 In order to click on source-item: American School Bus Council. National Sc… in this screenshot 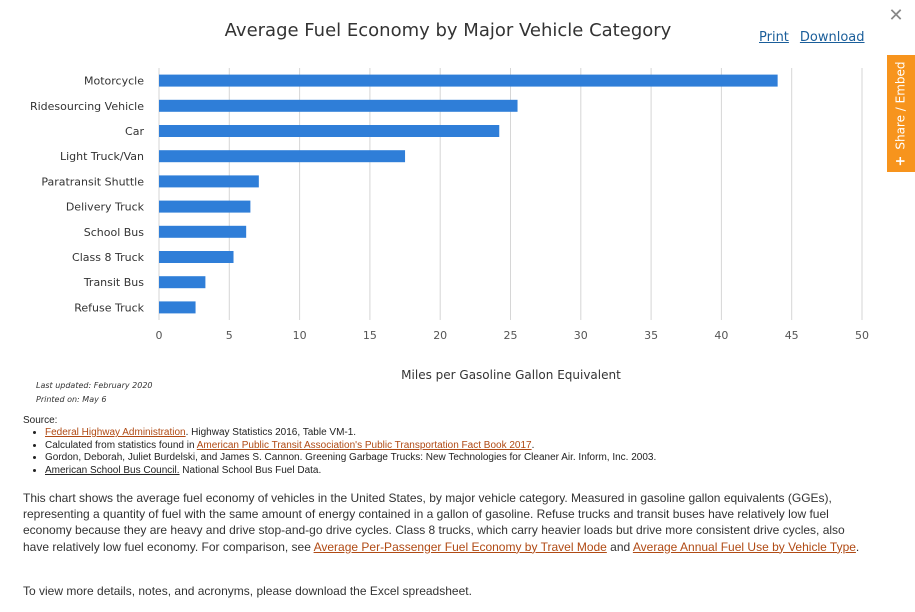, I will do `click(464, 471)`.